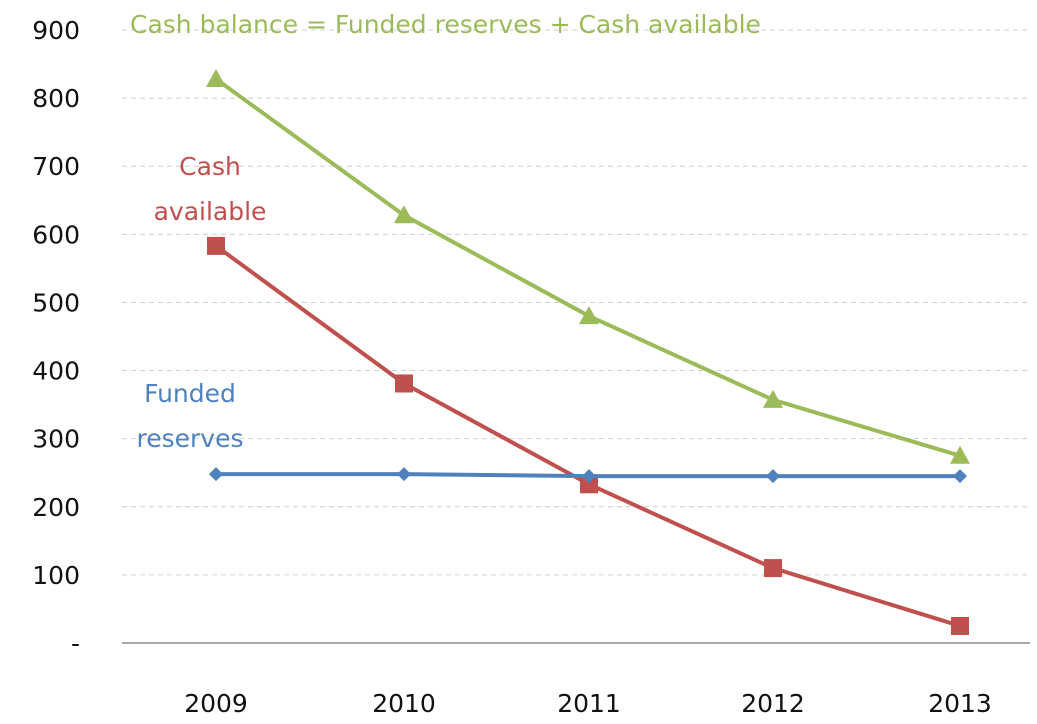 This screenshot has height=724, width=1037. I want to click on y-tick-label: 600, so click(56, 234).